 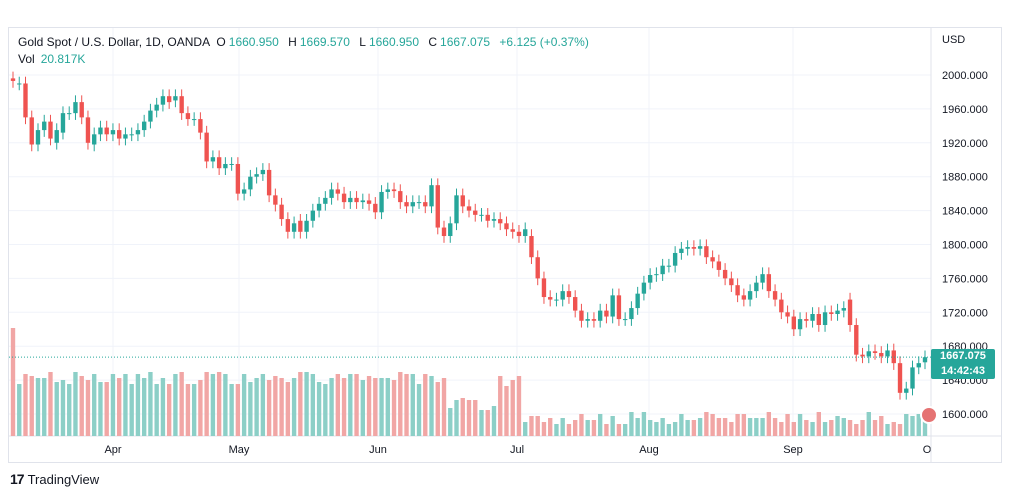 I want to click on change-value: +6.125 (+0.37%), so click(x=544, y=42).